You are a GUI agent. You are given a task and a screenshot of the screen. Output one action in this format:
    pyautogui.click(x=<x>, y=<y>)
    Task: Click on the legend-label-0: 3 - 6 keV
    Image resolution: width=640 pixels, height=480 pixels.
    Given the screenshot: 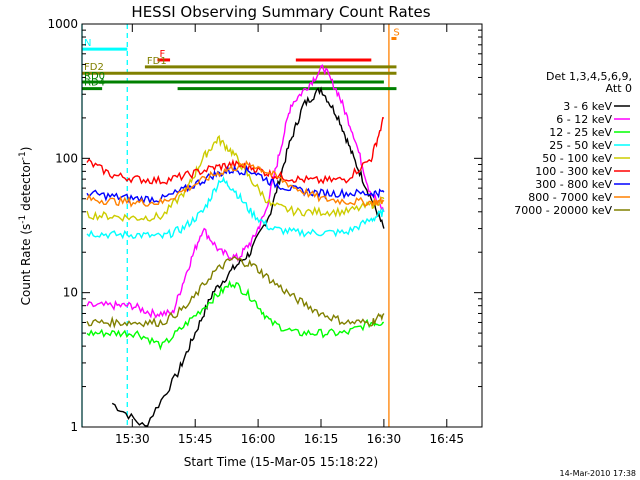 What is the action you would take?
    pyautogui.click(x=587, y=106)
    